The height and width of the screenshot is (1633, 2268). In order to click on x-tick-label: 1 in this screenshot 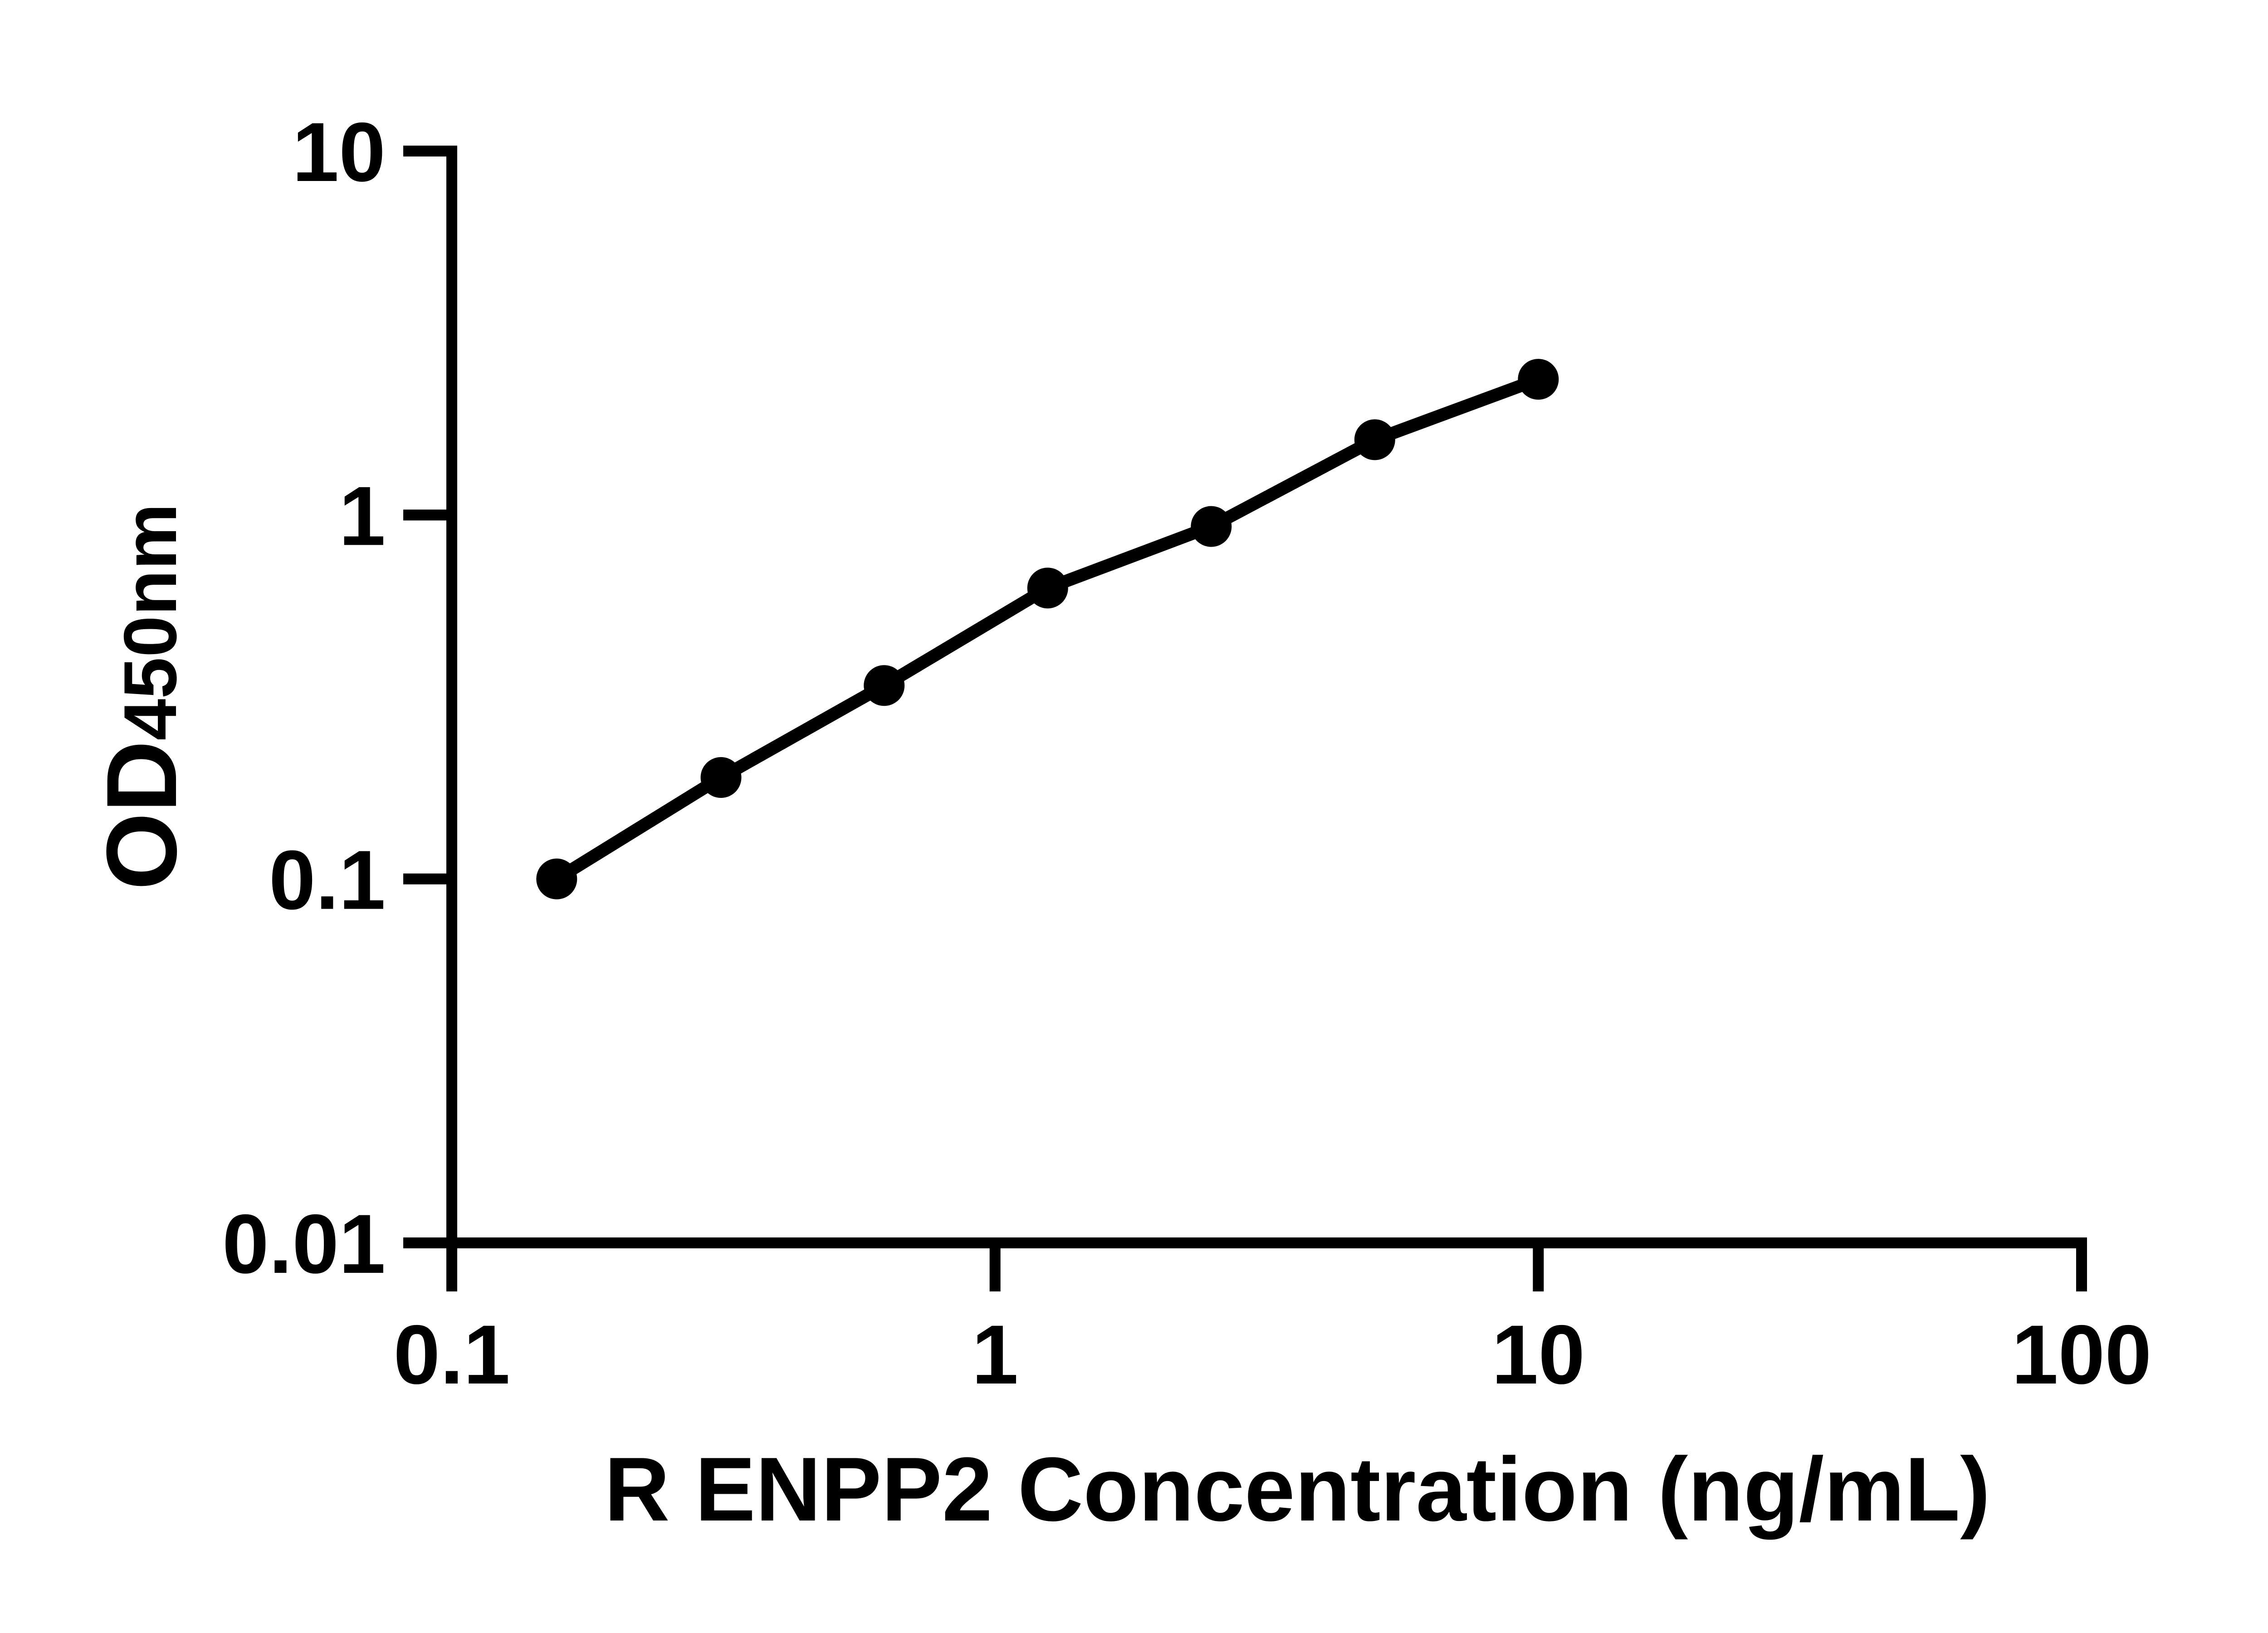, I will do `click(995, 1355)`.